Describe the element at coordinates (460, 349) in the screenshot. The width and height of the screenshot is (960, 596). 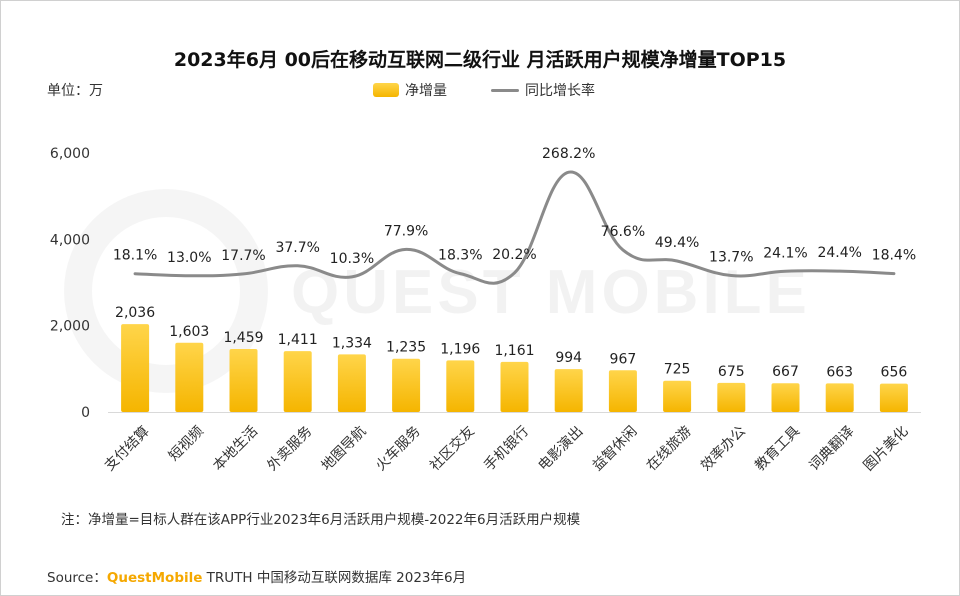
I see `bar-value-label: 1,196` at that location.